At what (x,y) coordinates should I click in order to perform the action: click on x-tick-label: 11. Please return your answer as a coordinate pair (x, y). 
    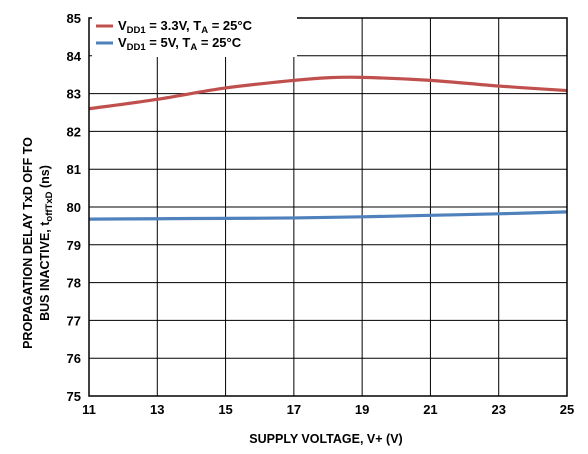
    Looking at the image, I should click on (89, 409).